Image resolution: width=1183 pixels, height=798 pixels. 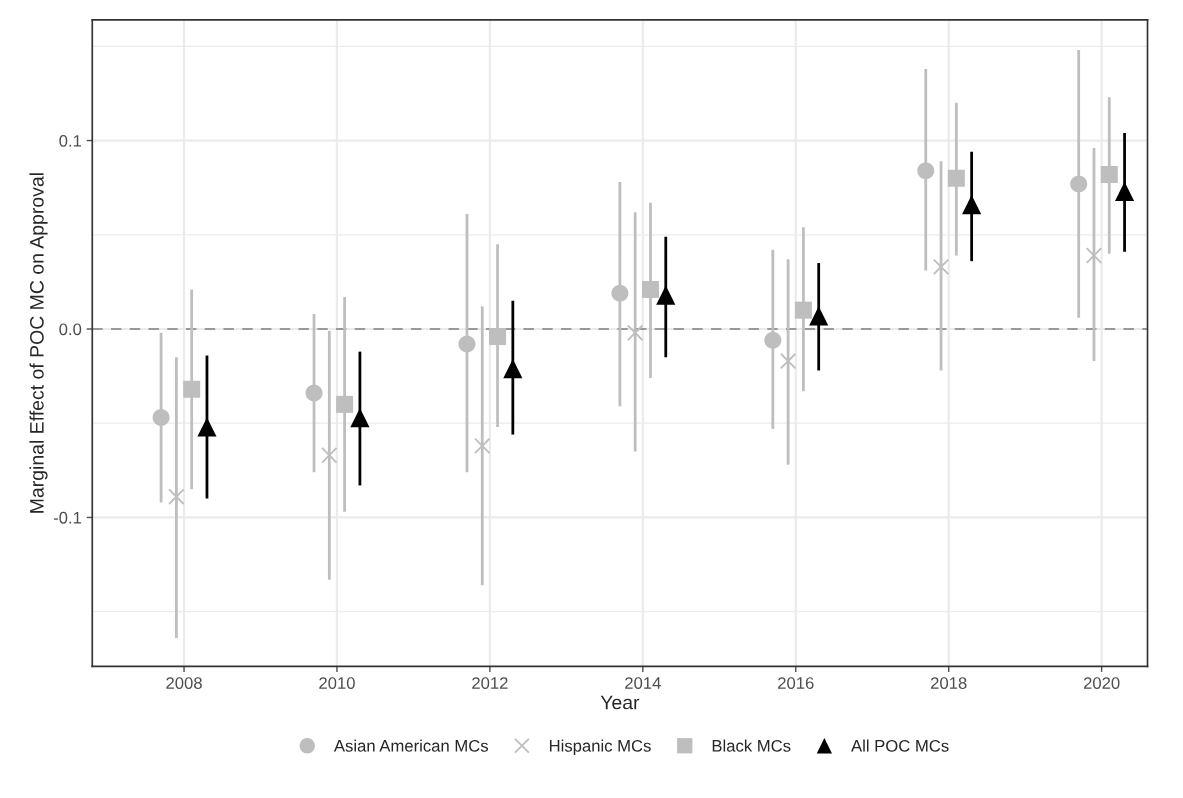 I want to click on x-tick-label: 2018, so click(x=949, y=683).